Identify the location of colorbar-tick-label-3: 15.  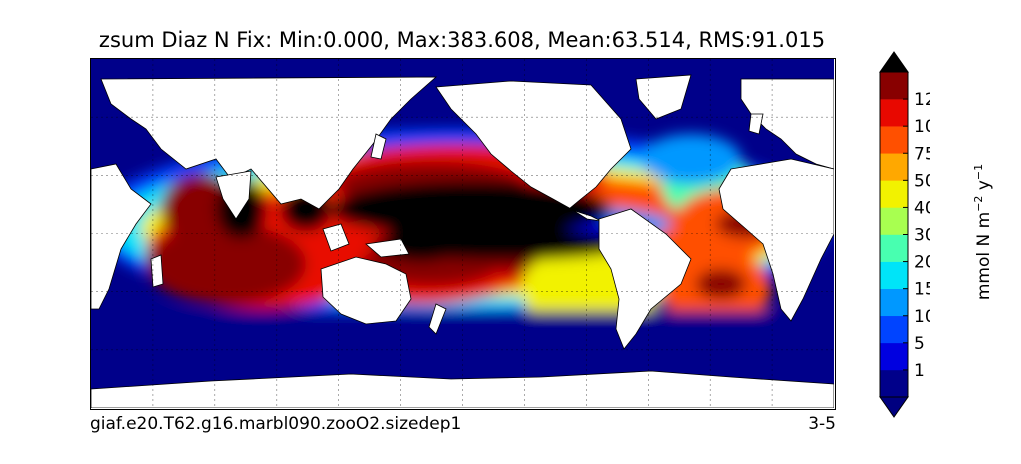
(922, 290).